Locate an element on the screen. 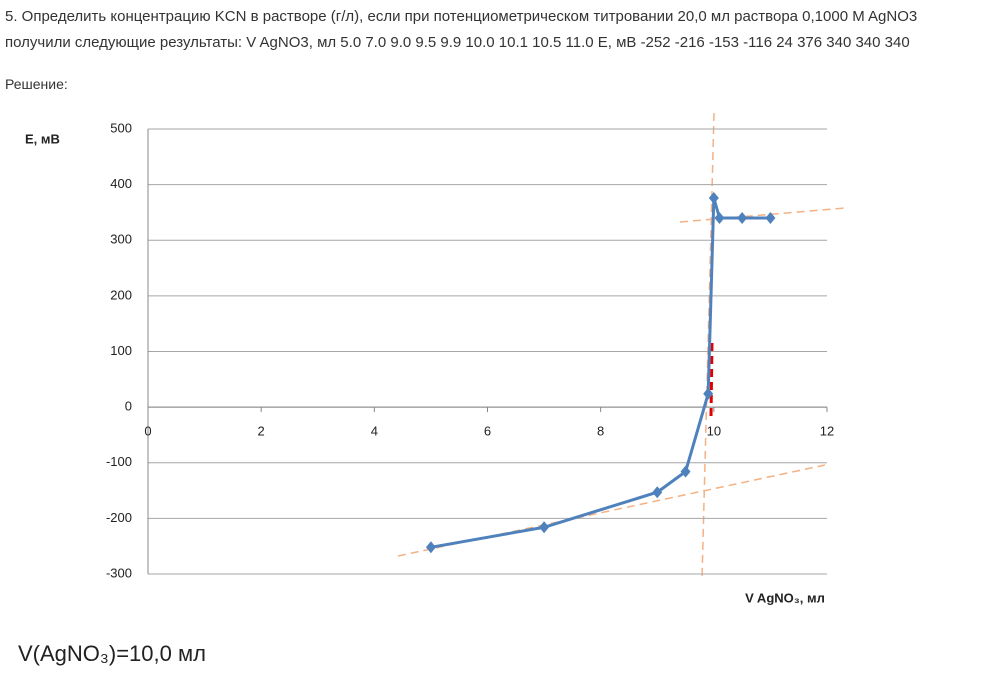 The image size is (1006, 683). x-tick-label: 8 is located at coordinates (600, 431).